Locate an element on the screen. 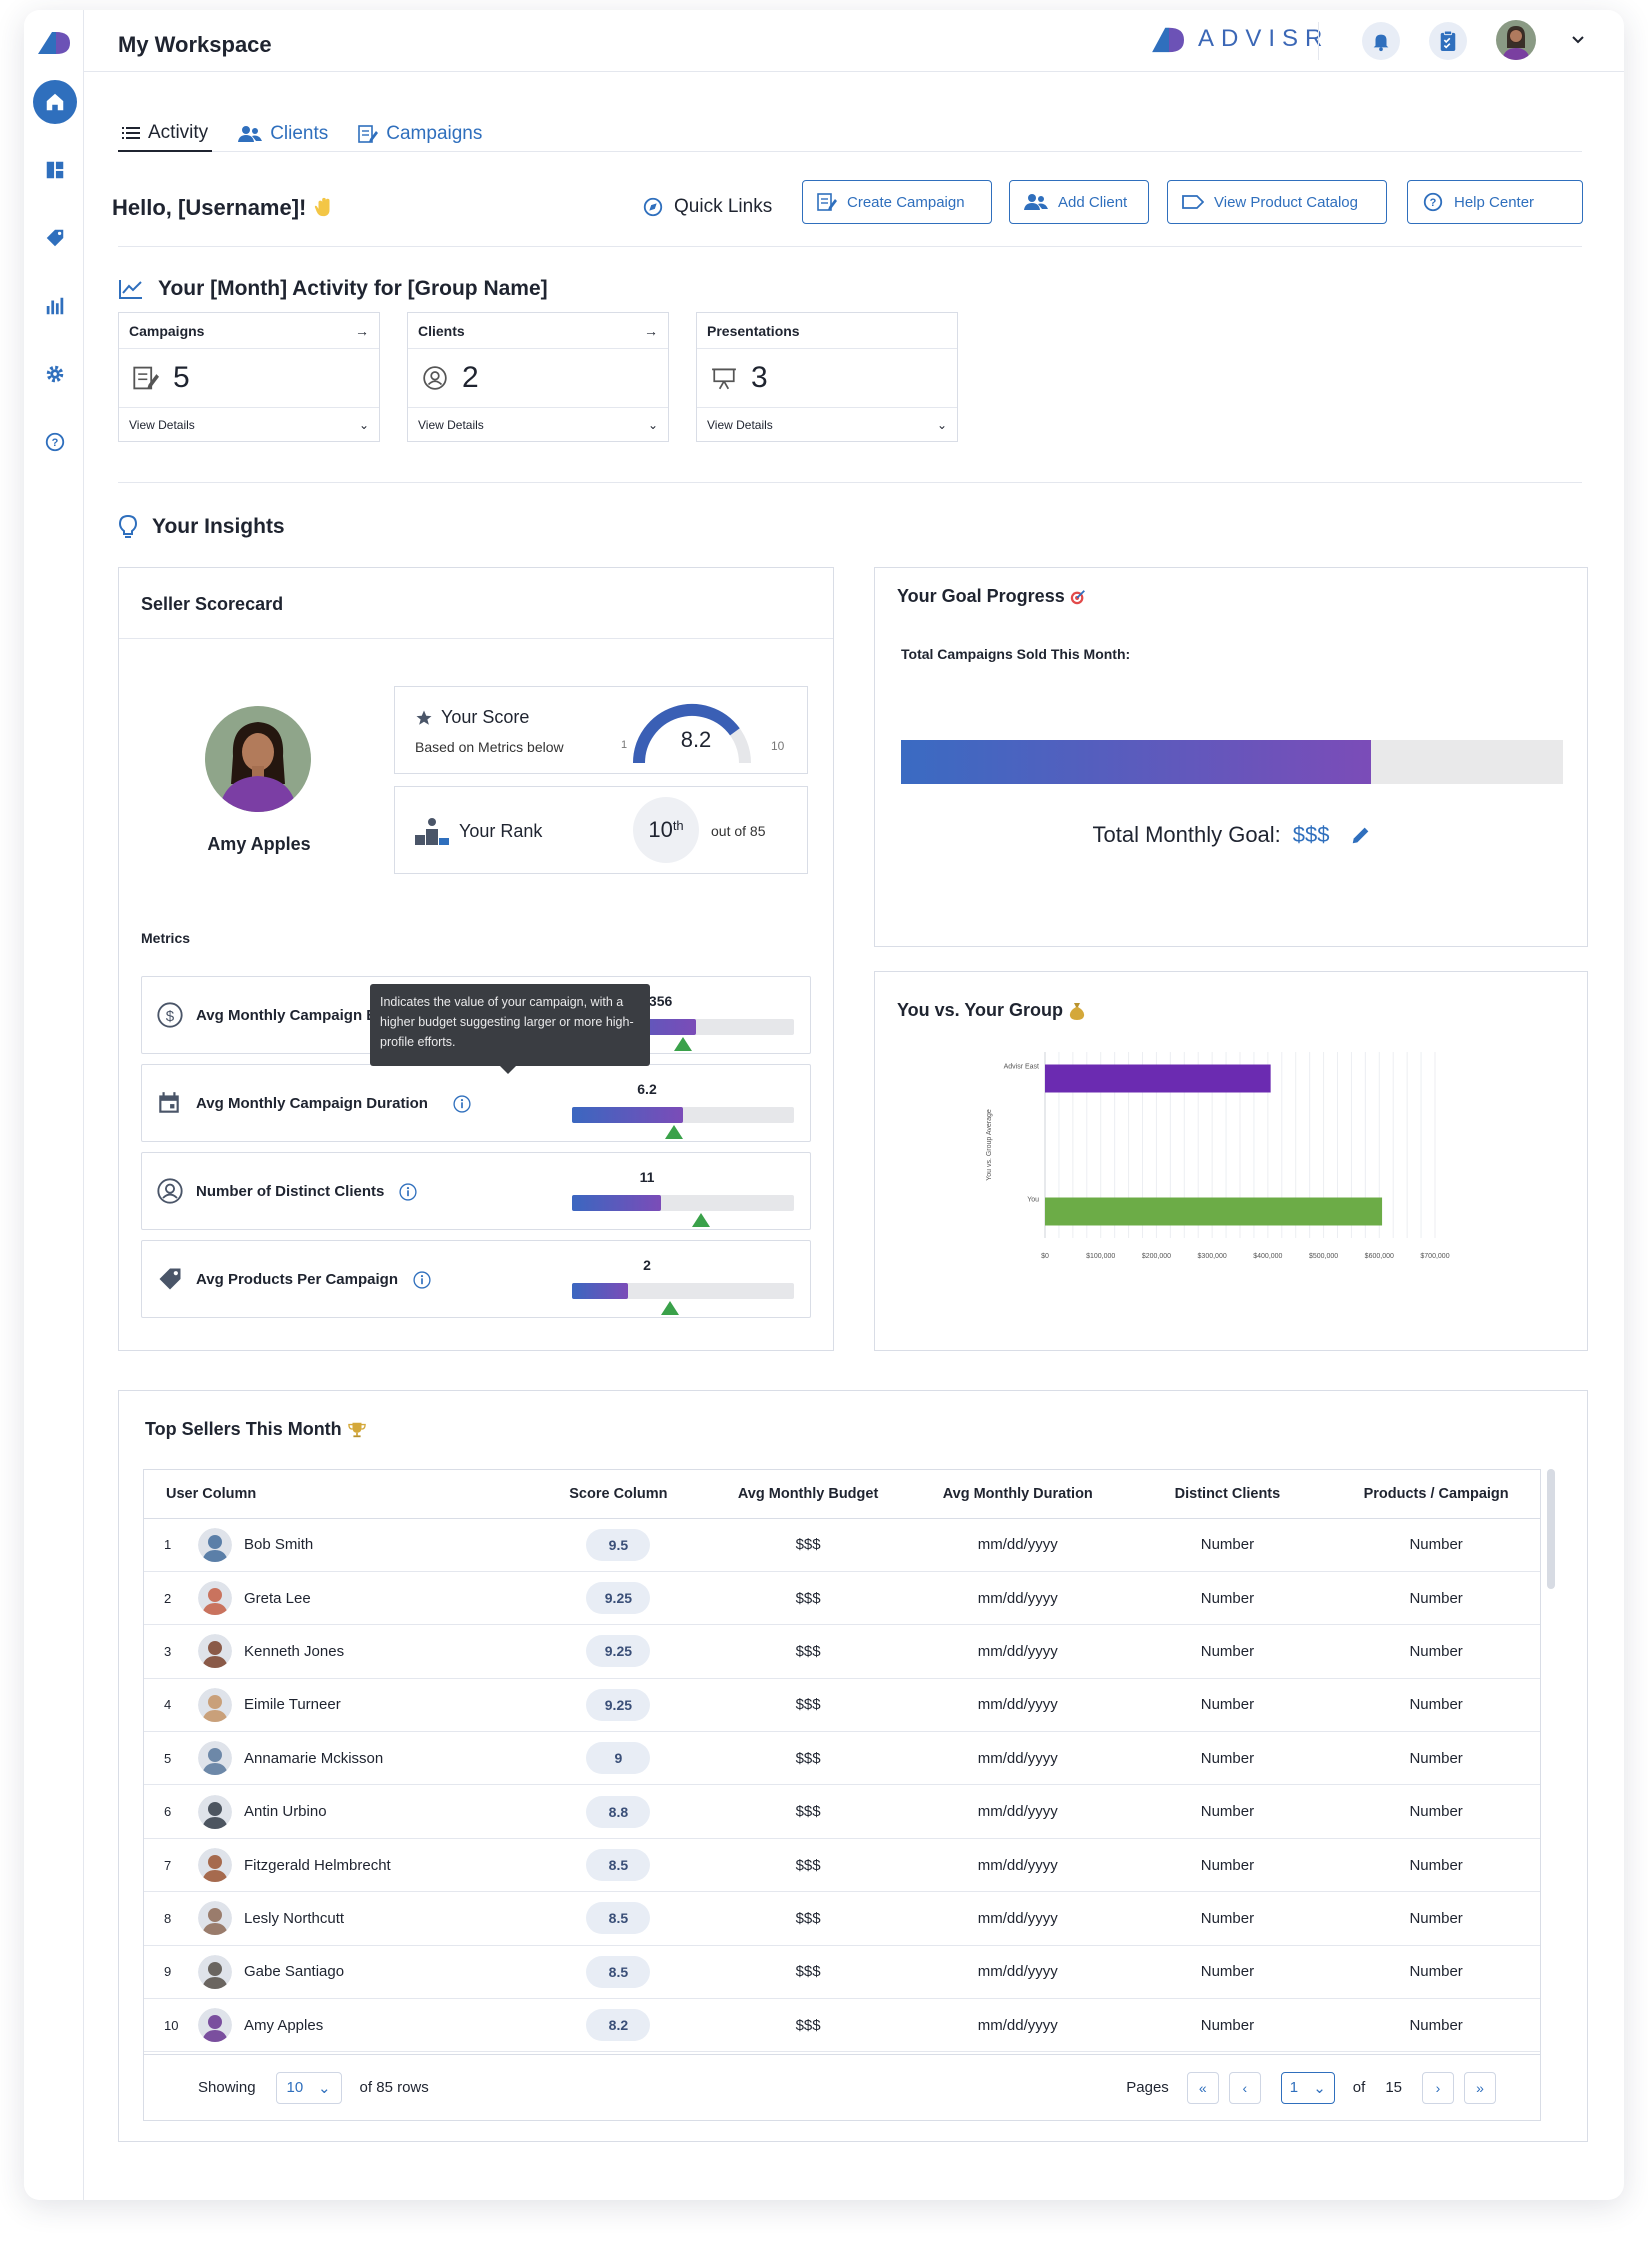  column-header: Score Column is located at coordinates (618, 1494).